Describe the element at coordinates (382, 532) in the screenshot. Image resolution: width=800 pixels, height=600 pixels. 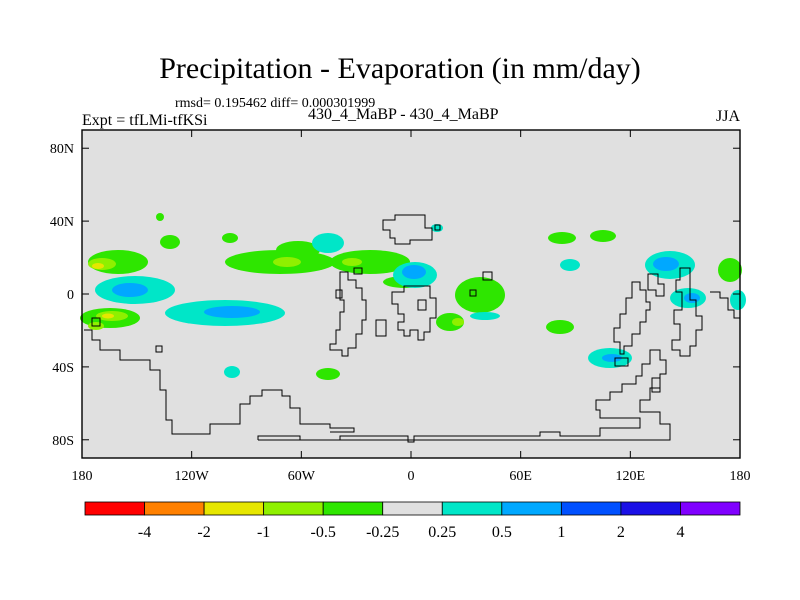
I see `colorbar-label: -0.25` at that location.